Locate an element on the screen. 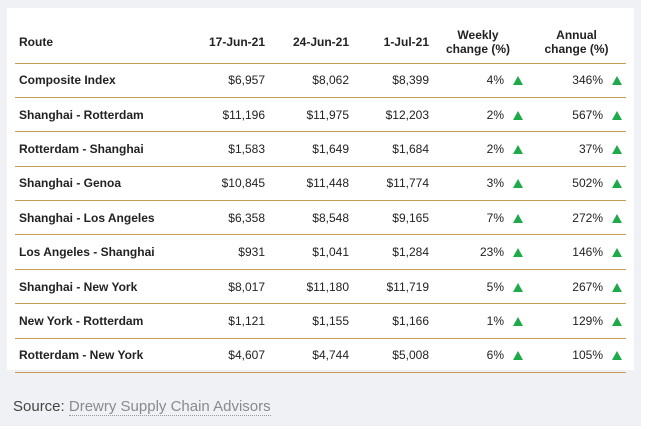 The width and height of the screenshot is (647, 429). weekly-change-value: 1% is located at coordinates (495, 320).